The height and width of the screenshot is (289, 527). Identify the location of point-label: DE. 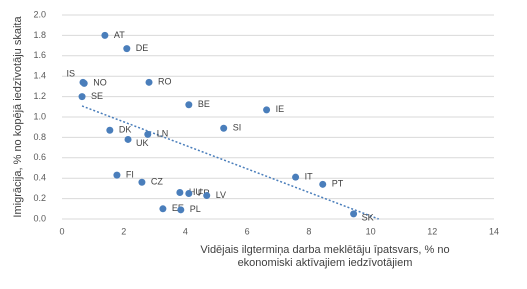
(142, 48).